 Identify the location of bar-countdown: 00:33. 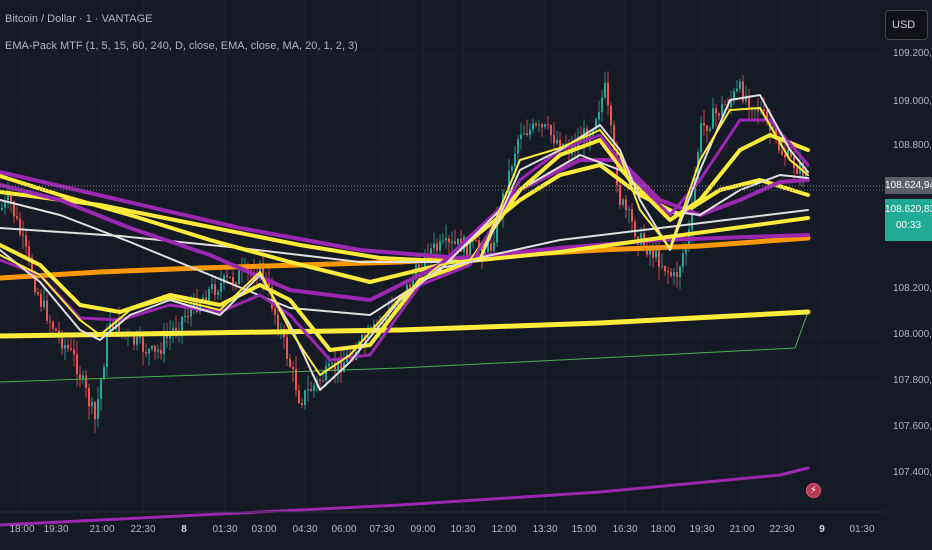
(908, 225).